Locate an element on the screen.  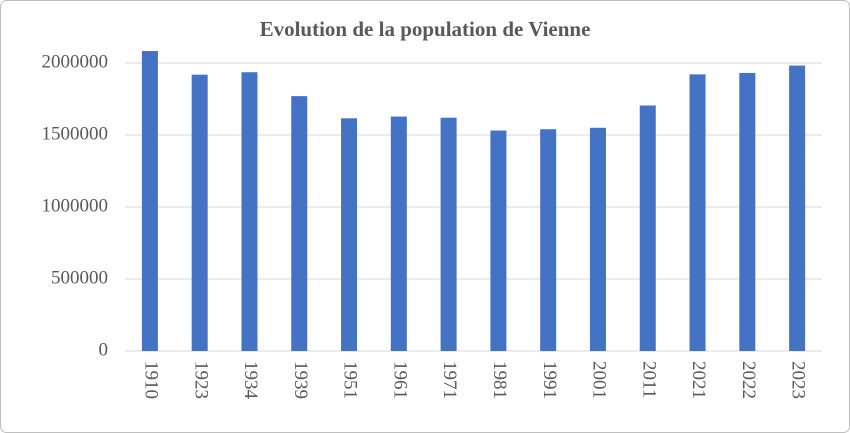
x-tick-label: 1961 is located at coordinates (399, 380).